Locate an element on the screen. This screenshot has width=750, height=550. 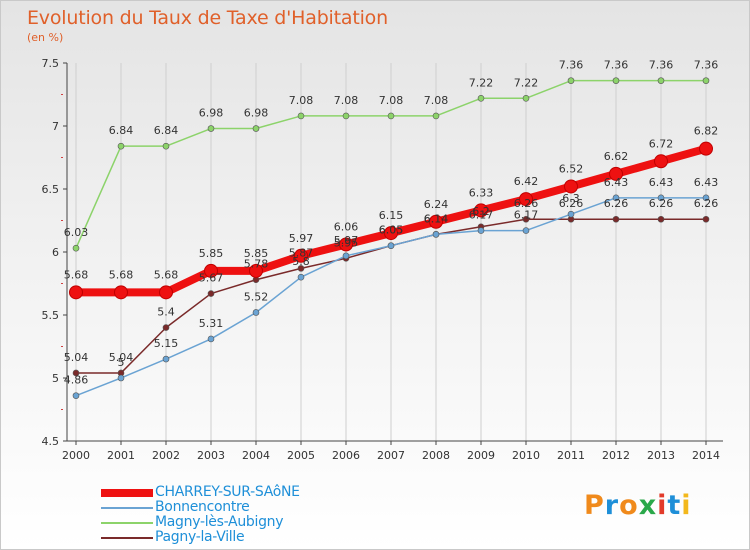
data-label: 5.04 is located at coordinates (76, 357).